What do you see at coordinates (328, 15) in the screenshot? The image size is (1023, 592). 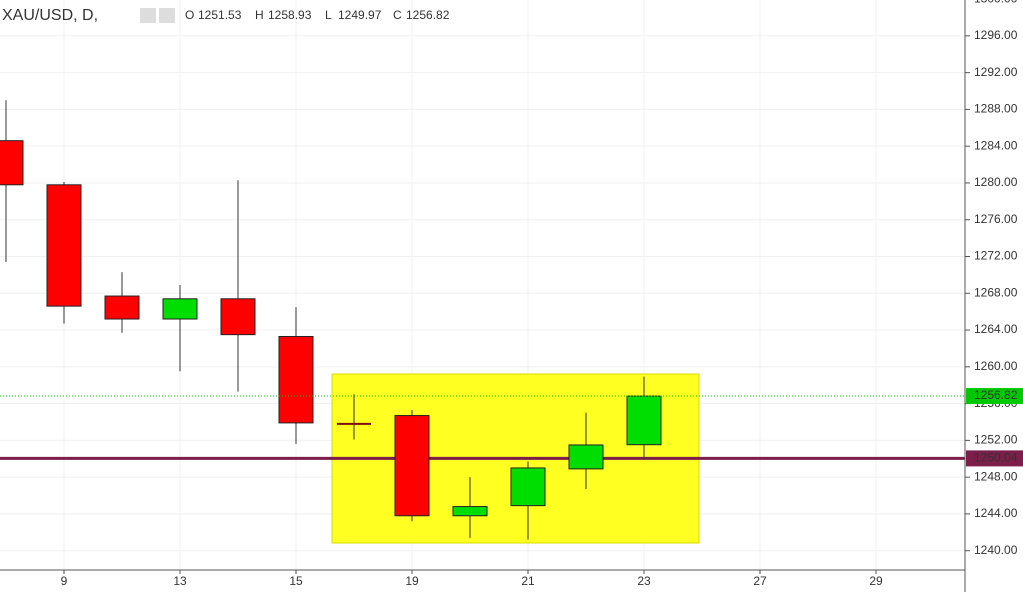 I see `ohlc-key: L` at bounding box center [328, 15].